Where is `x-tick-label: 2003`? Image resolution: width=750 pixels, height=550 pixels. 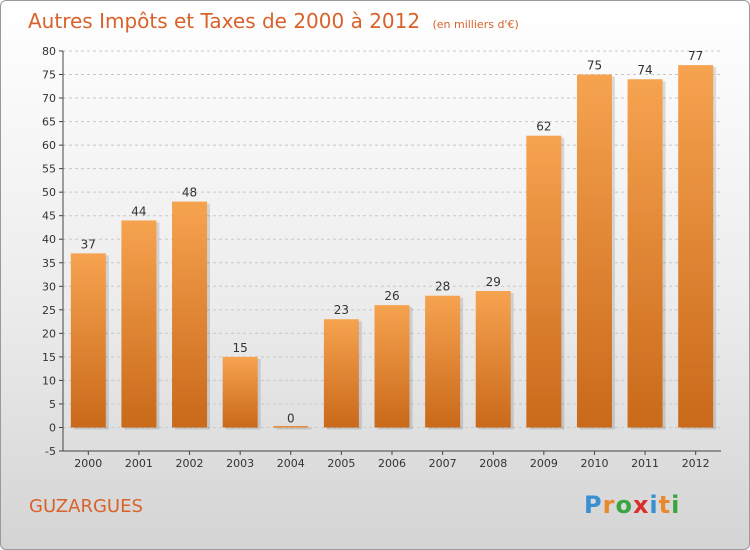 x-tick-label: 2003 is located at coordinates (240, 463).